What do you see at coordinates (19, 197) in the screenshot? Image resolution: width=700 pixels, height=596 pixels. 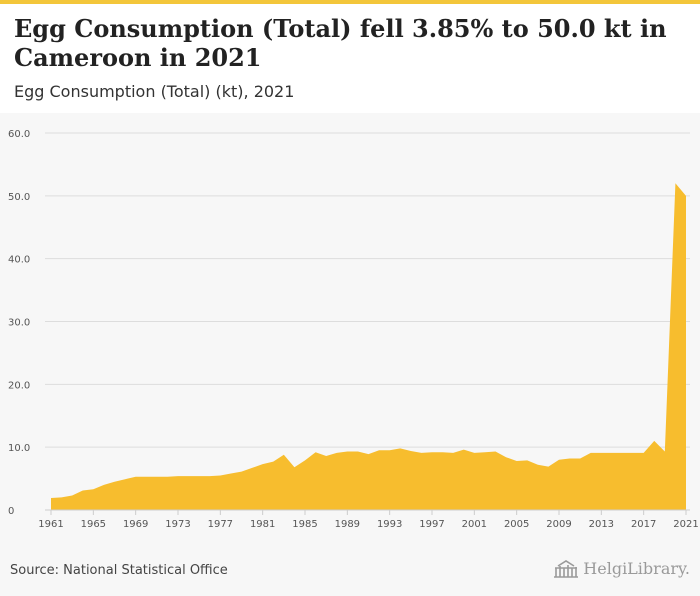 I see `y-tick-label: 50.0` at bounding box center [19, 197].